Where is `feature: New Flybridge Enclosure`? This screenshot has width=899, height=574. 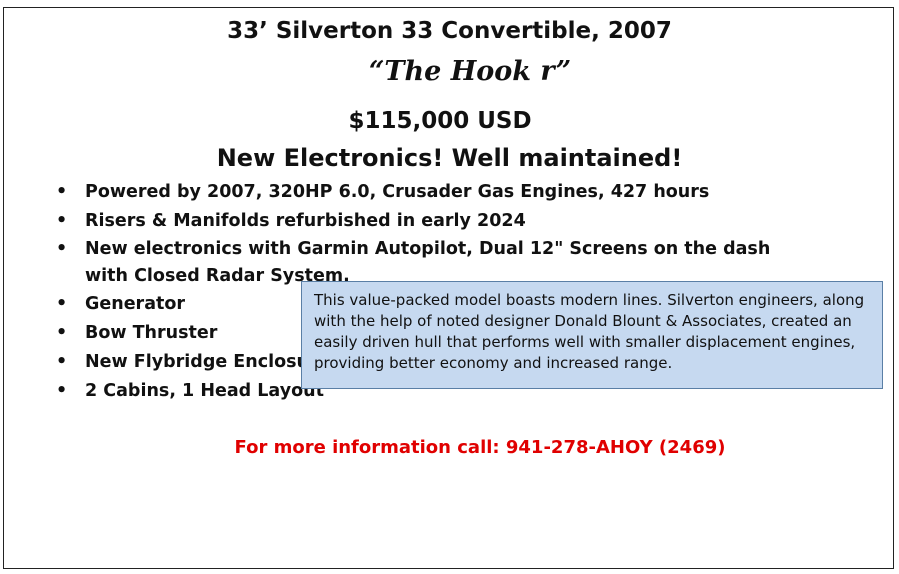 feature: New Flybridge Enclosure is located at coordinates (420, 362).